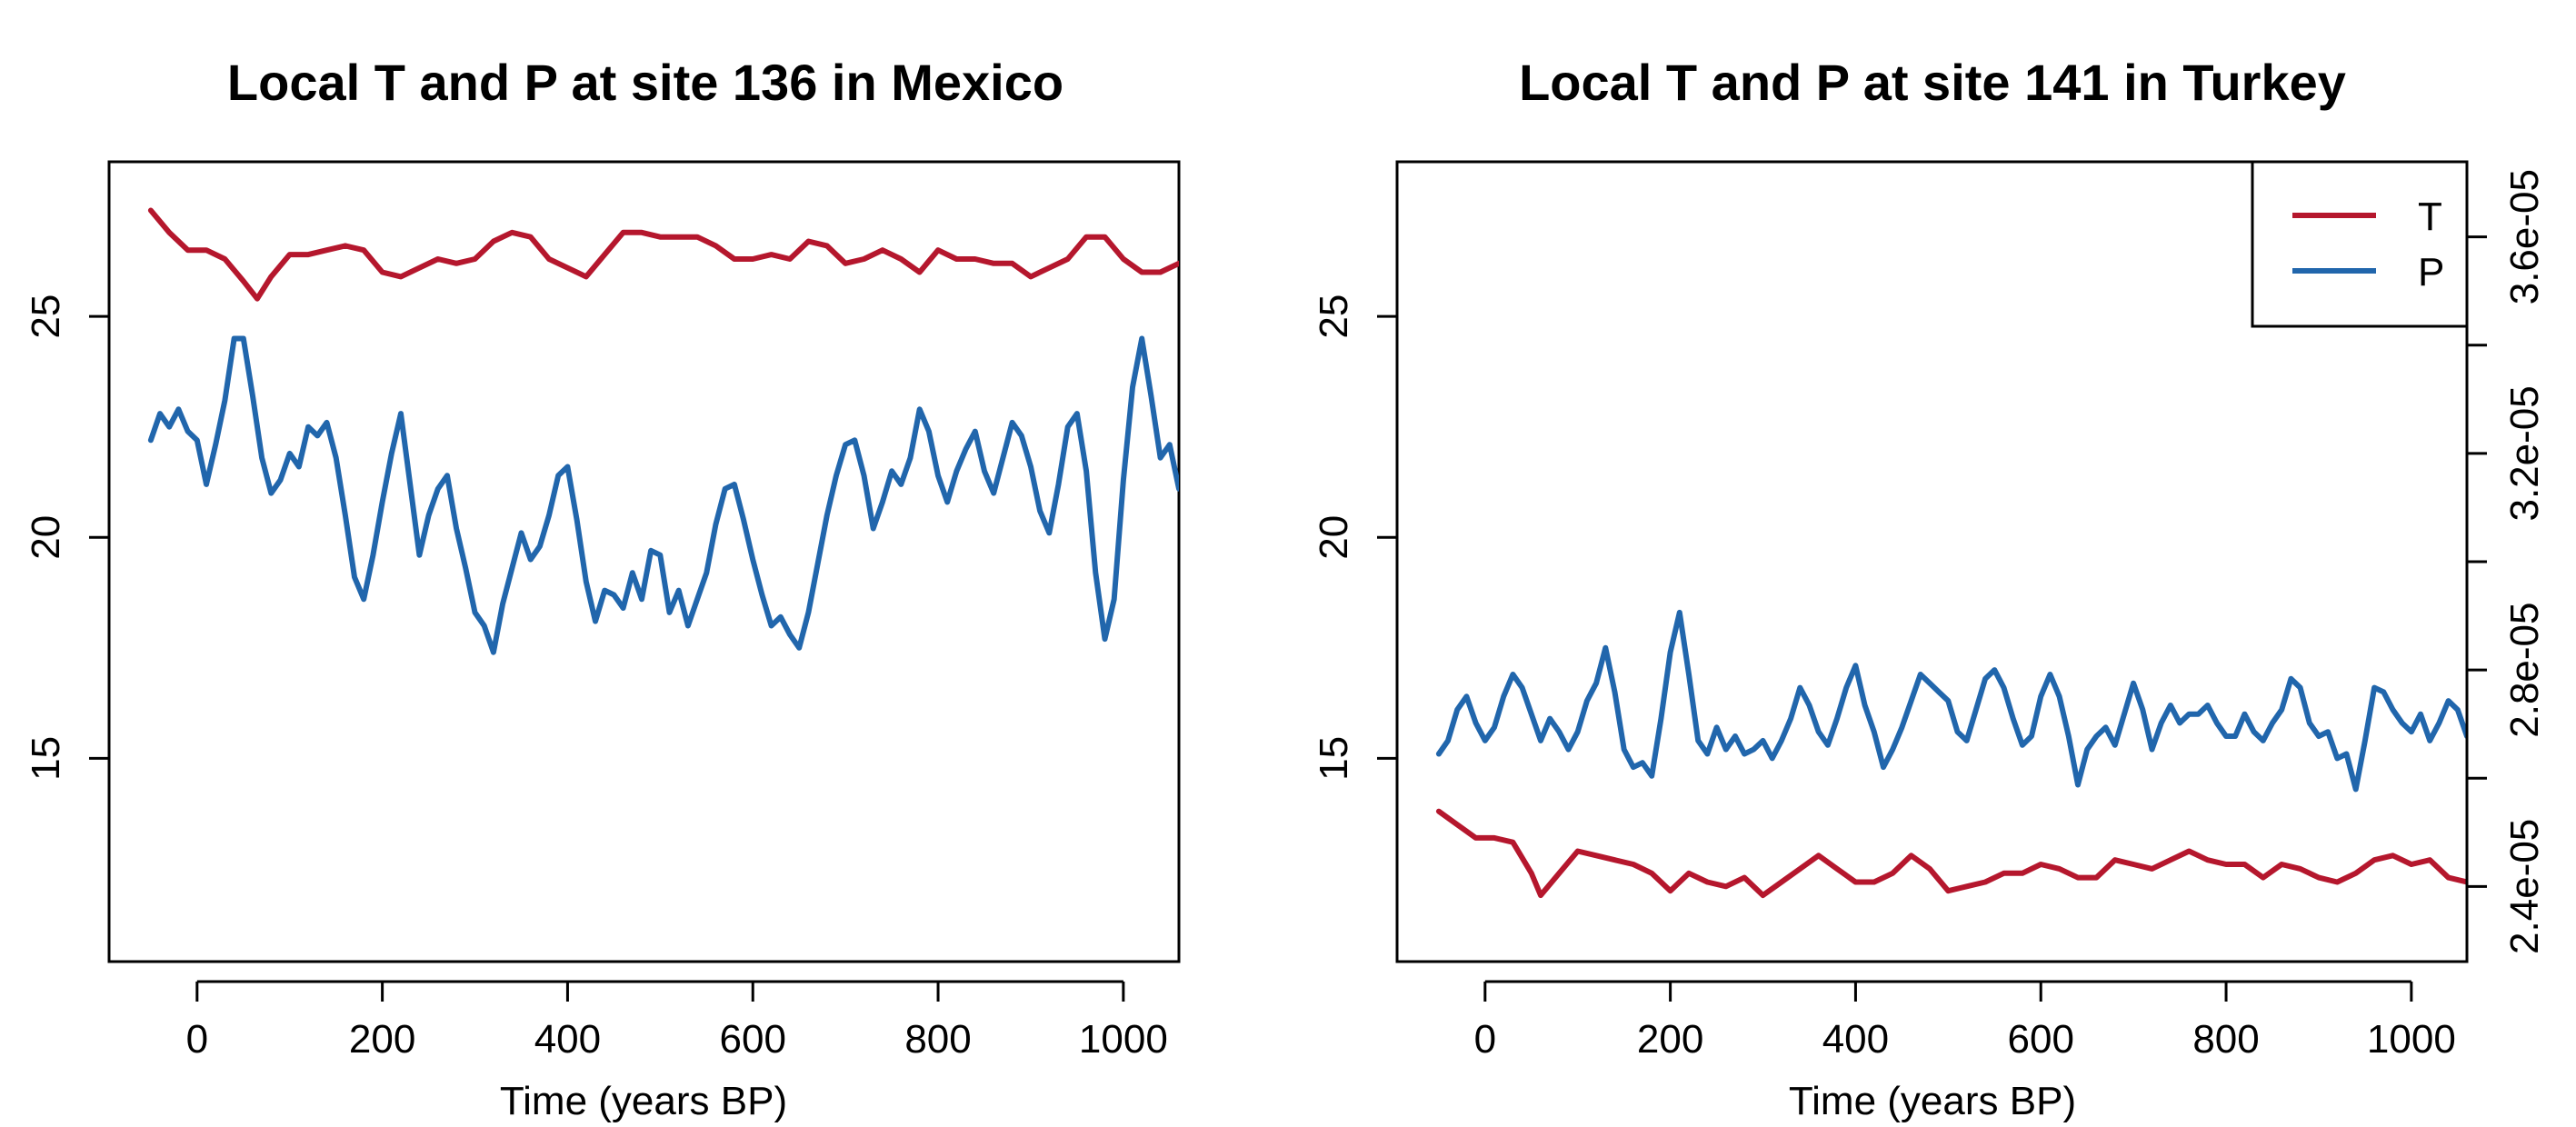 This screenshot has height=1127, width=2576. I want to click on right-y-tick-label: 3.2e-05, so click(2524, 453).